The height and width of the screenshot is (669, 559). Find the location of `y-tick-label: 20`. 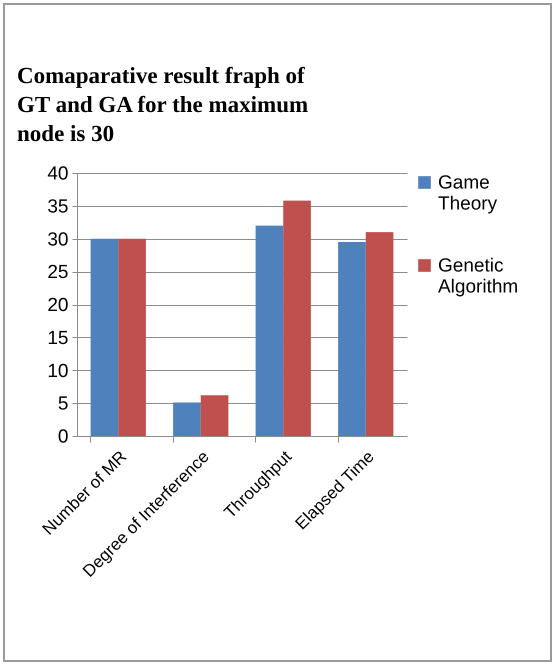

y-tick-label: 20 is located at coordinates (57, 305).